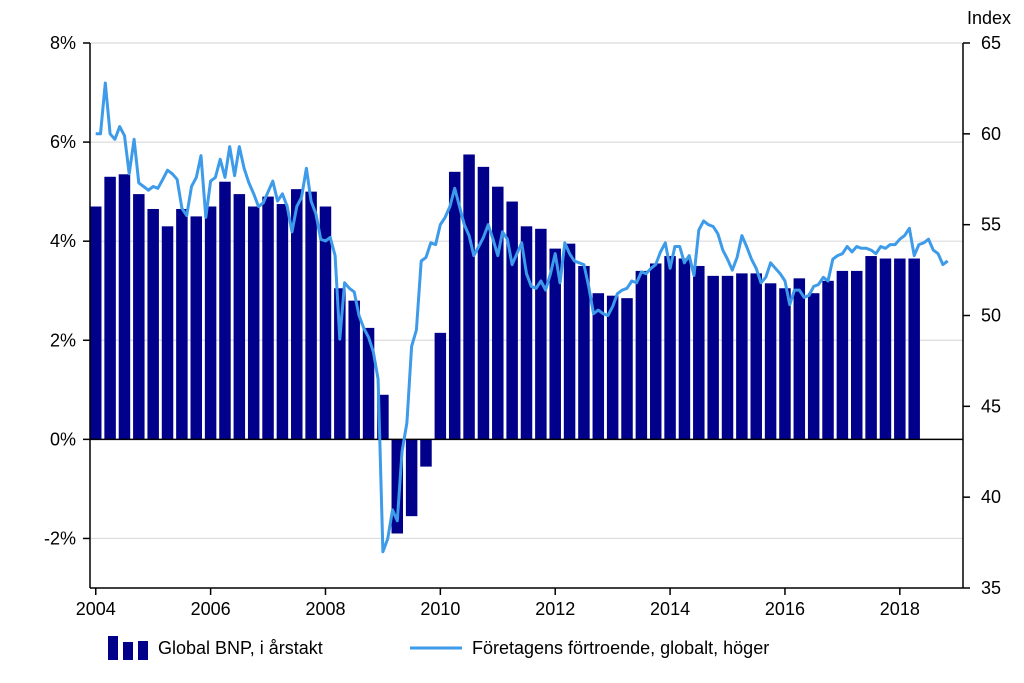  What do you see at coordinates (63, 241) in the screenshot?
I see `left-tick-label: 4%` at bounding box center [63, 241].